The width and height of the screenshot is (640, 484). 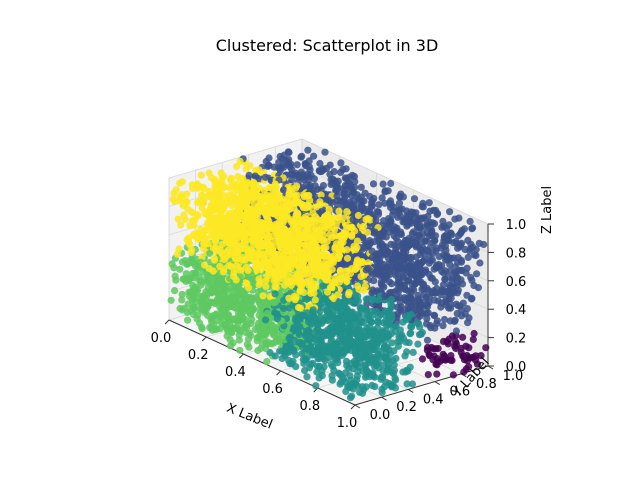 I want to click on y-tick-label-0: 0.0, so click(x=380, y=415).